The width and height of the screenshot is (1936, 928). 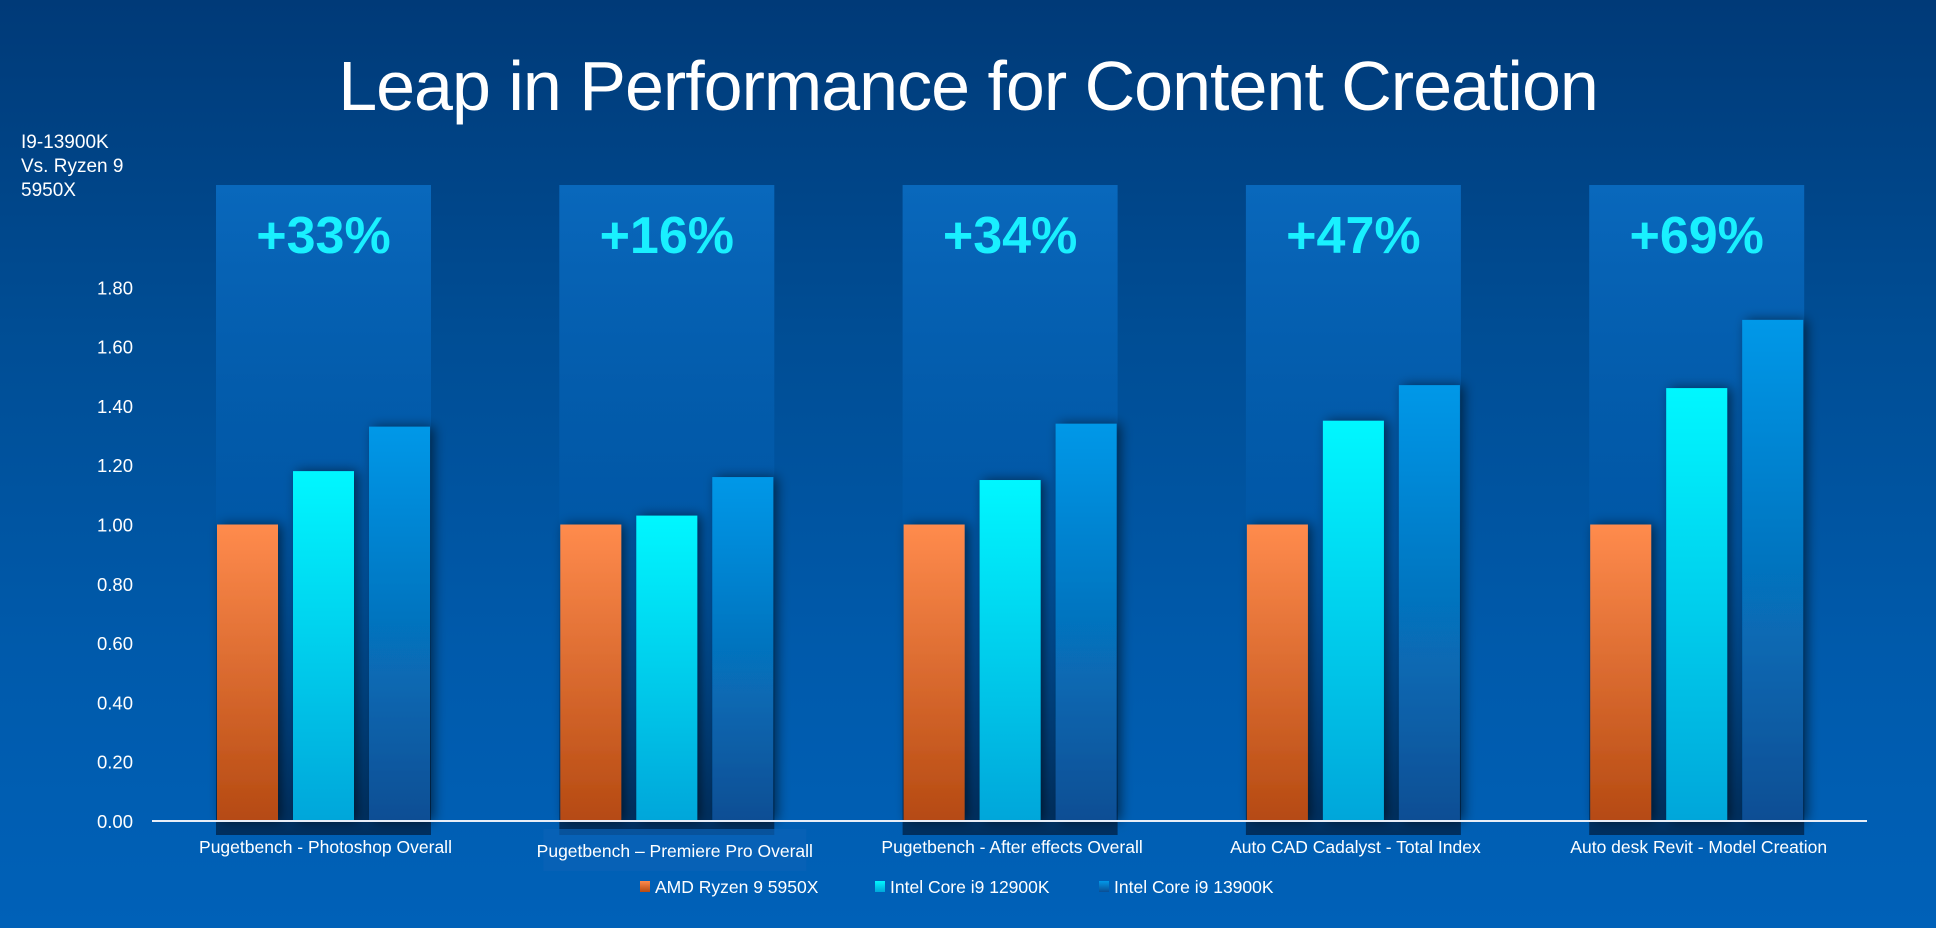 What do you see at coordinates (115, 525) in the screenshot?
I see `y-tick-label: 1.00` at bounding box center [115, 525].